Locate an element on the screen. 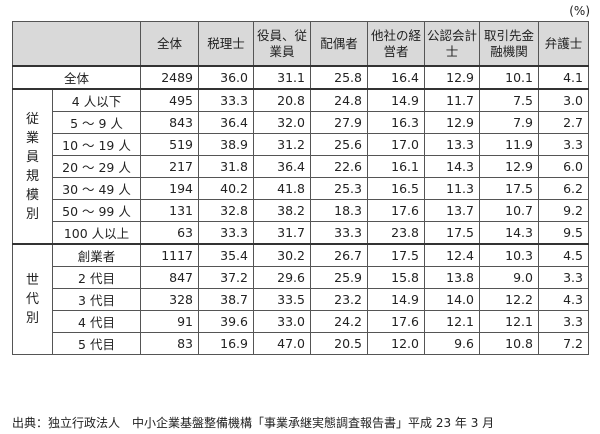 This screenshot has width=600, height=434. table-row-total: 全体 2489 36.0 31.1 25.8 16.4 12.9 10.1 4.1 is located at coordinates (300, 77).